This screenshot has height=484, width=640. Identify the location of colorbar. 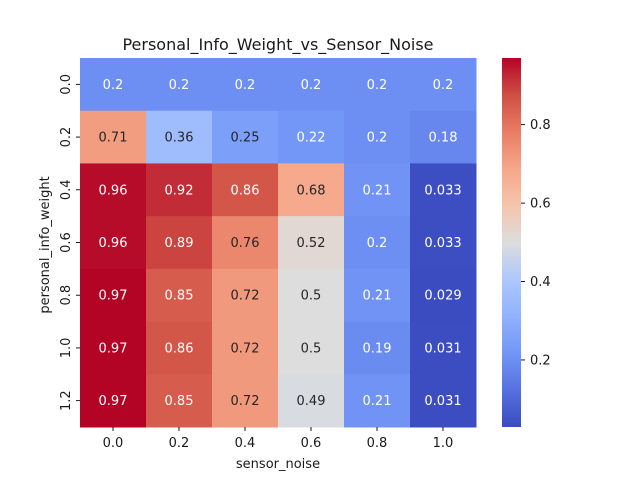
(511, 242).